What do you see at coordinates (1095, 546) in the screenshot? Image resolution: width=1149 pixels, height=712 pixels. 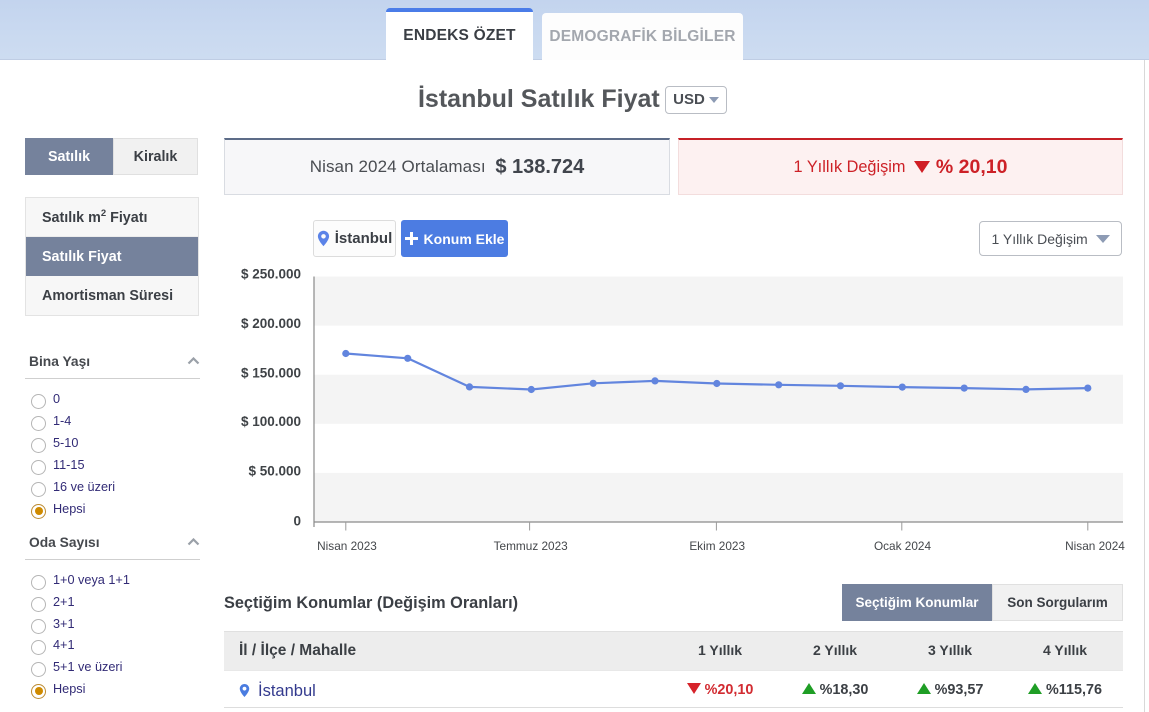 I see `svg-text: Nisan 2024` at bounding box center [1095, 546].